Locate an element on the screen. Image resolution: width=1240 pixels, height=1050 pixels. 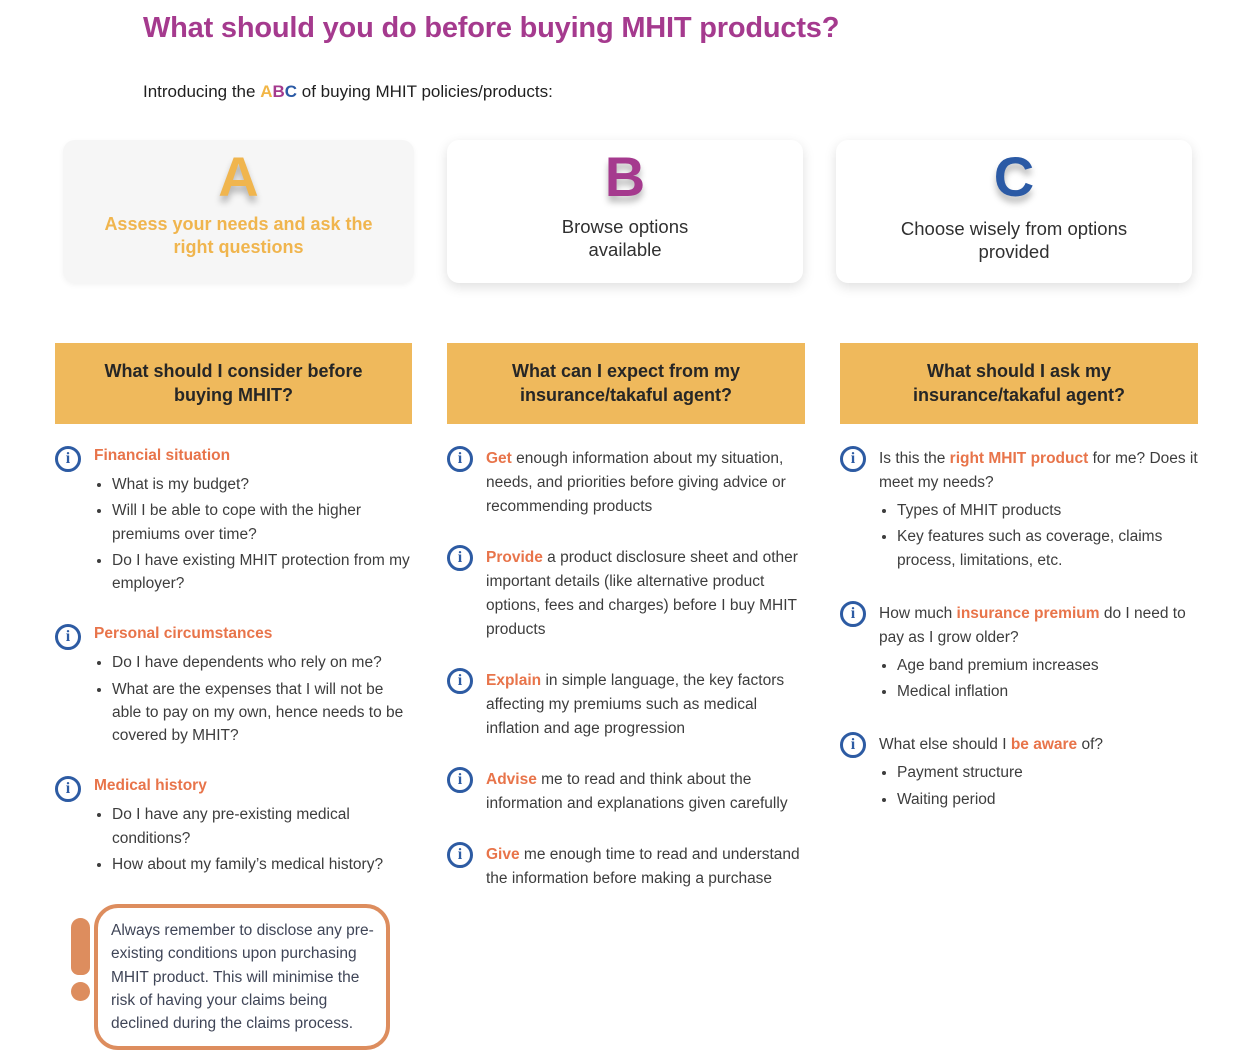
item-suffix: of? is located at coordinates (1090, 745).